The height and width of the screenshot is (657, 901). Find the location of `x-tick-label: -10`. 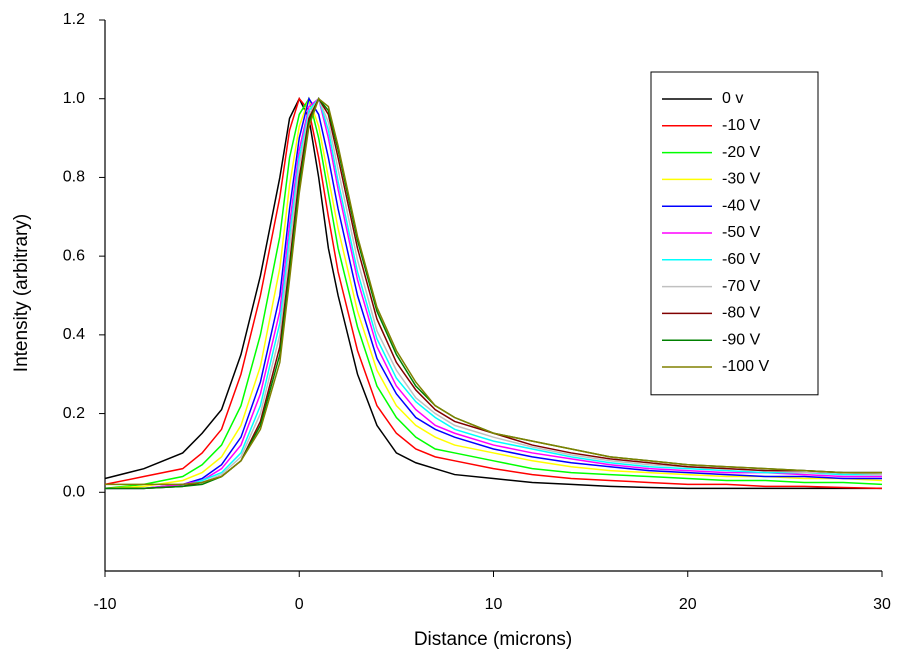

x-tick-label: -10 is located at coordinates (104, 604).